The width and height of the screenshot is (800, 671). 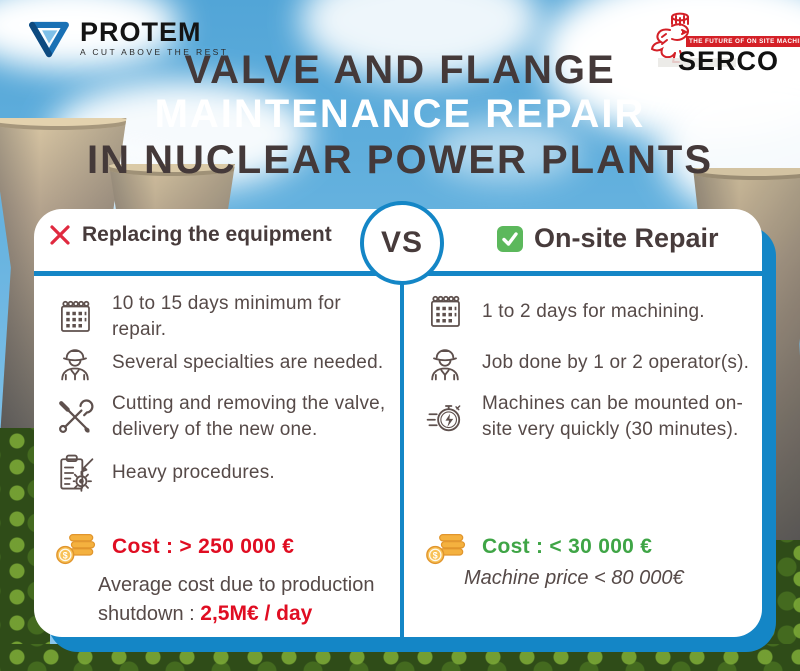 I want to click on right-cost-note: Machine price < 80 000€, so click(x=574, y=578).